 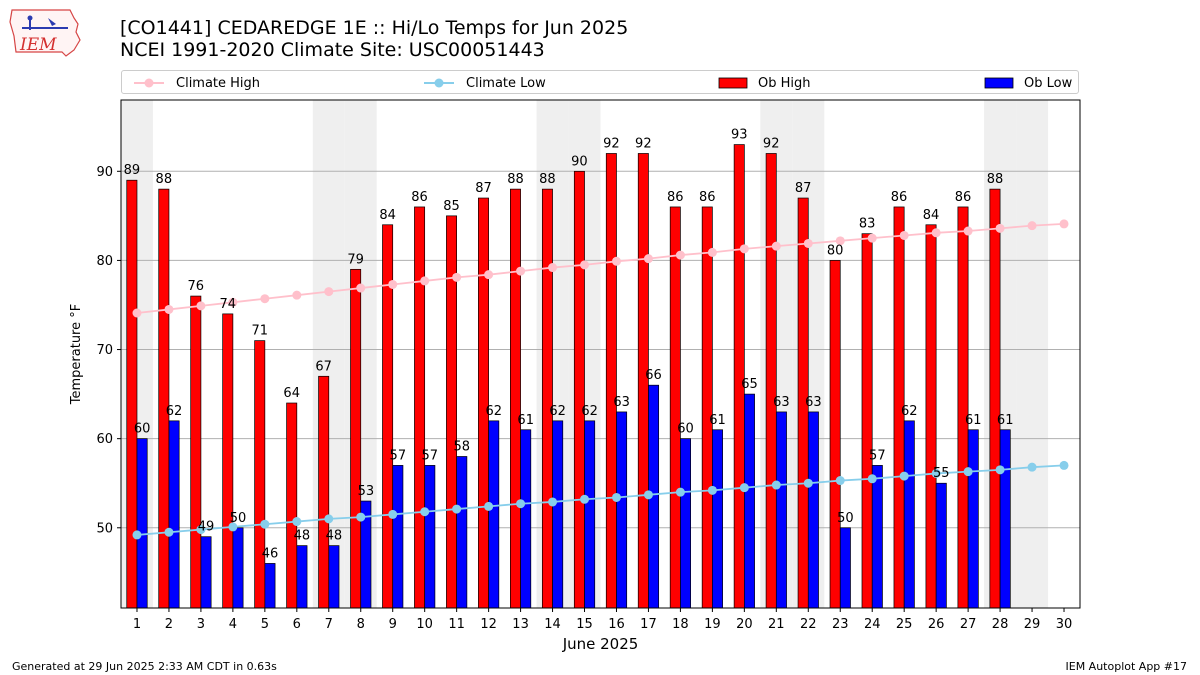 What do you see at coordinates (899, 197) in the screenshot?
I see `ob-high-label-day-25: 86` at bounding box center [899, 197].